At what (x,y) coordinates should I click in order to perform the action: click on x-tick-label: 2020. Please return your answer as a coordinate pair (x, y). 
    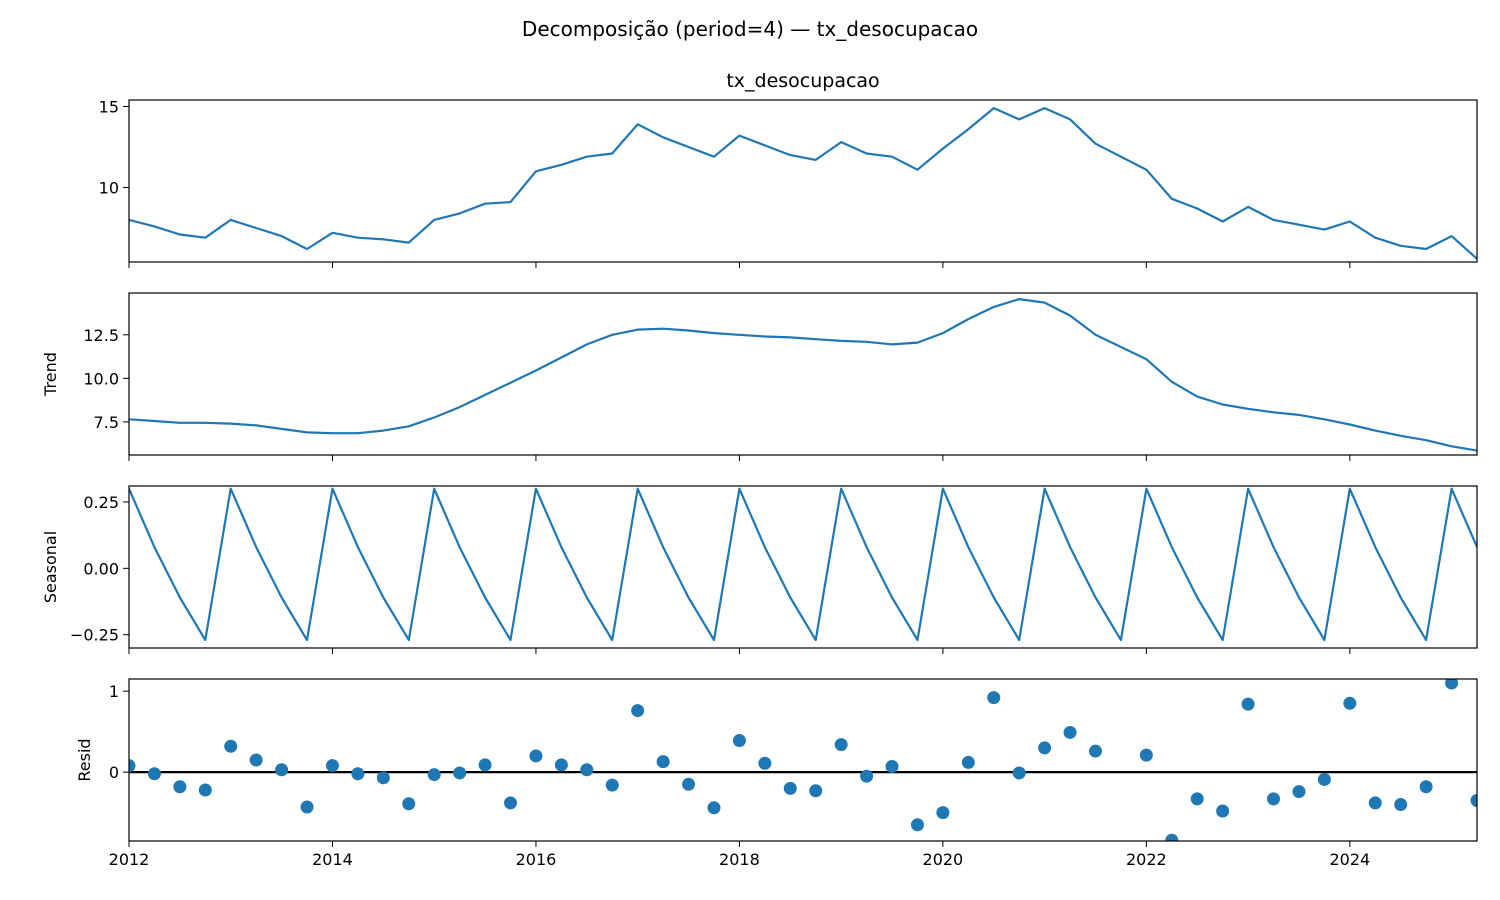
    Looking at the image, I should click on (943, 859).